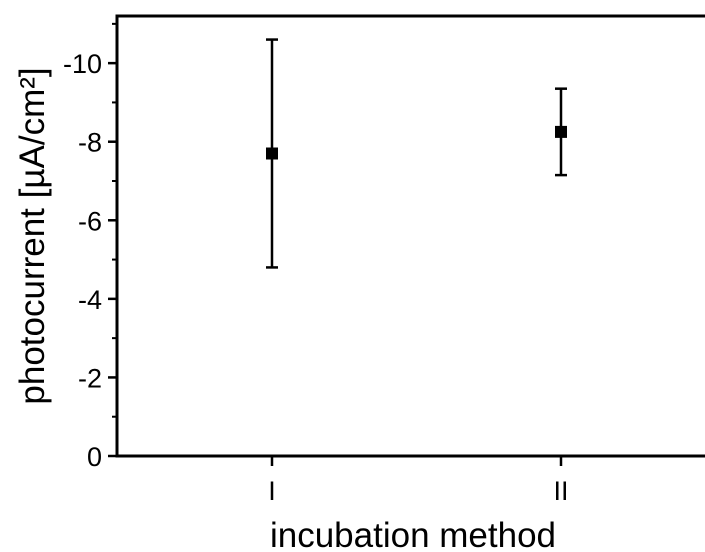 This screenshot has width=705, height=552. Describe the element at coordinates (90, 300) in the screenshot. I see `y-tick-label: -4` at that location.